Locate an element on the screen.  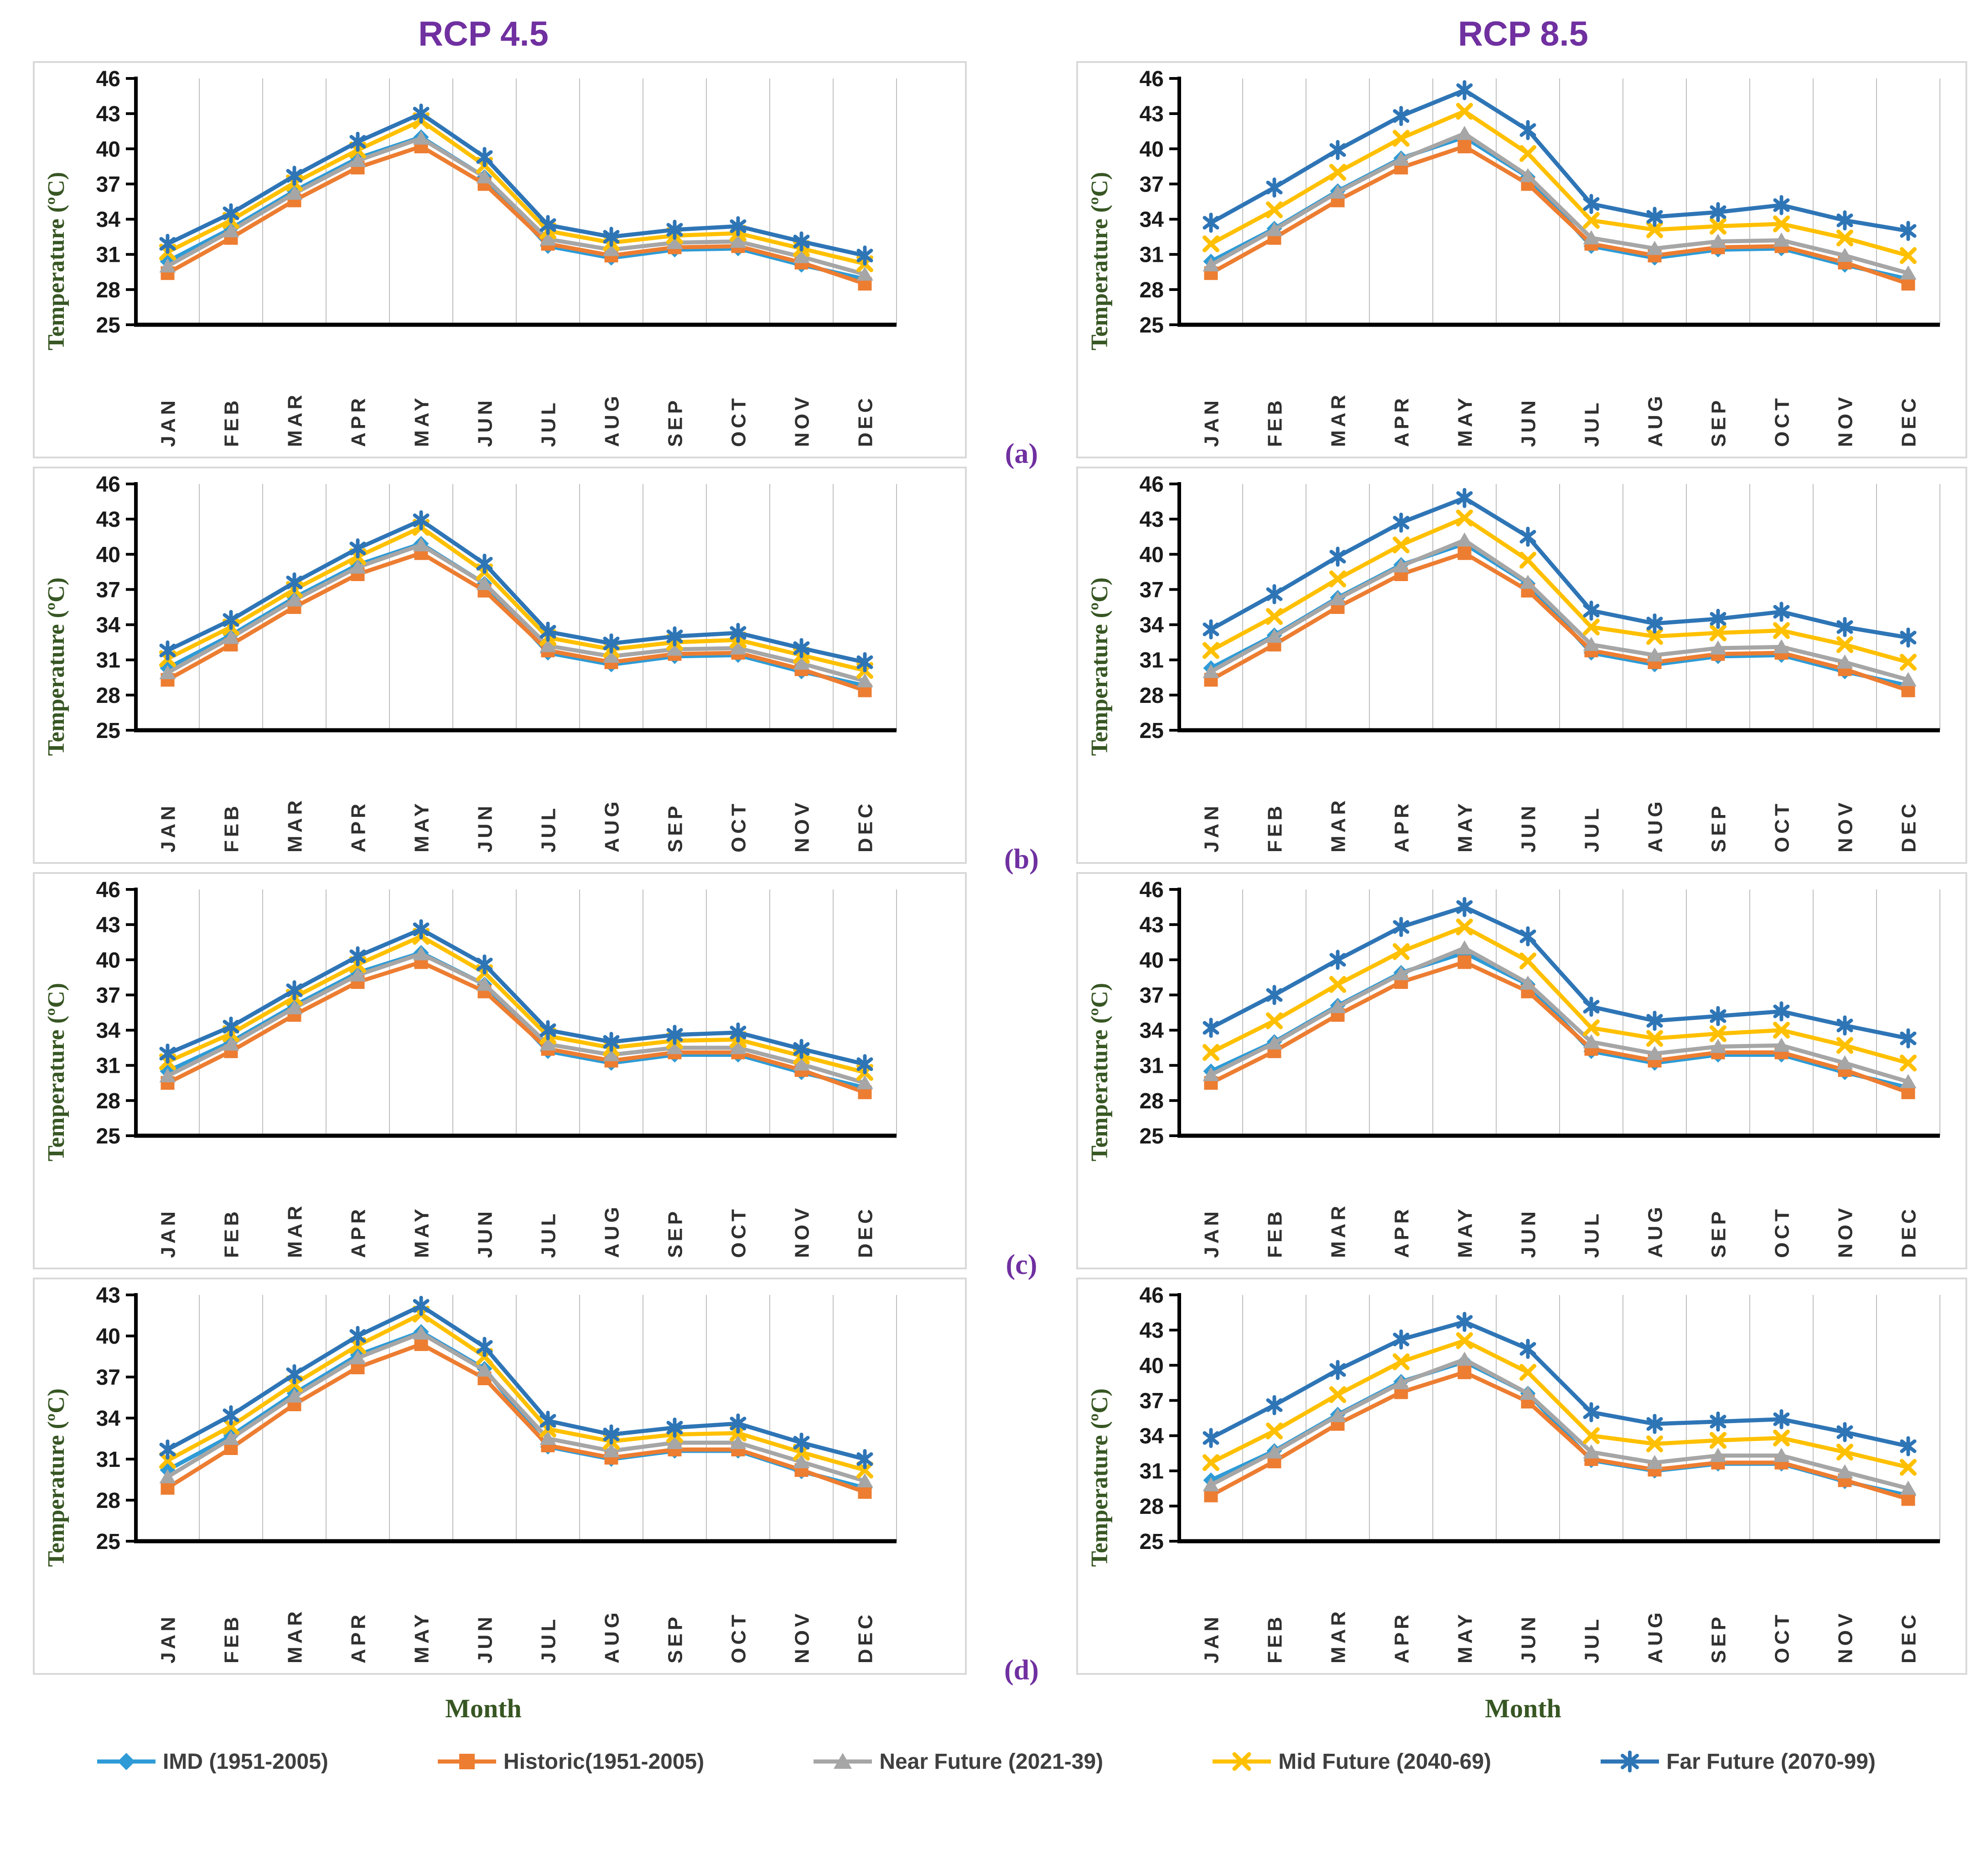
x-tick-label: OCT is located at coordinates (1782, 421).